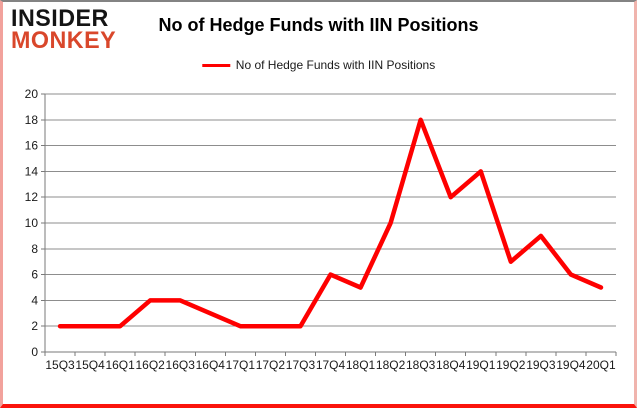 The height and width of the screenshot is (408, 637). What do you see at coordinates (318, 25) in the screenshot?
I see `chart-title: No of Hedge Funds with IIN Positions` at bounding box center [318, 25].